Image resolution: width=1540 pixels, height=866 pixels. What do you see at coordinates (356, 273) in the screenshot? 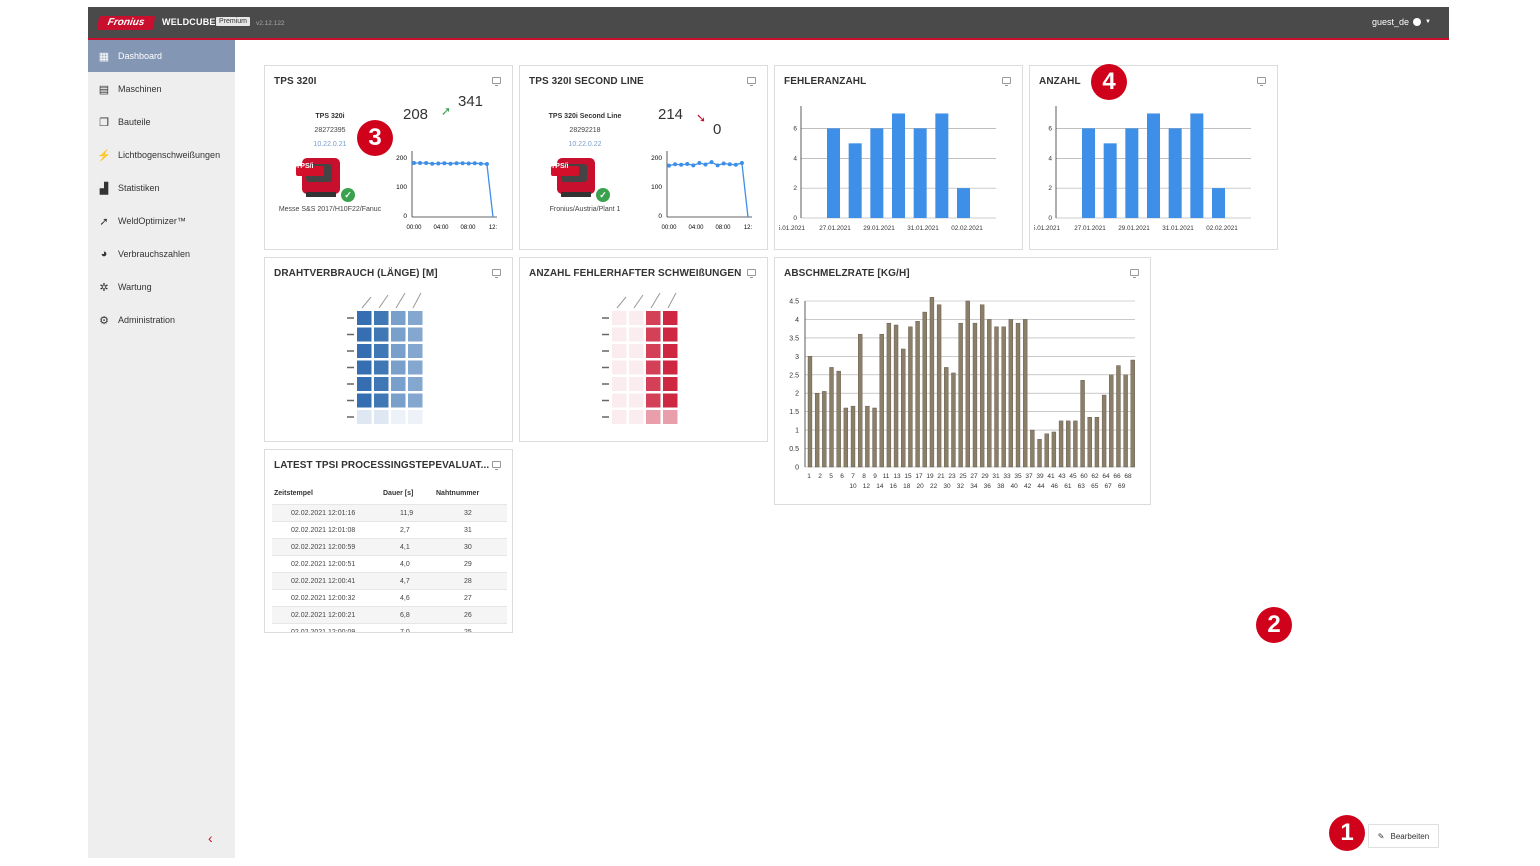
I see `widget-title: DRAHTVERBRAUCH (LÄNGE) [M]` at bounding box center [356, 273].